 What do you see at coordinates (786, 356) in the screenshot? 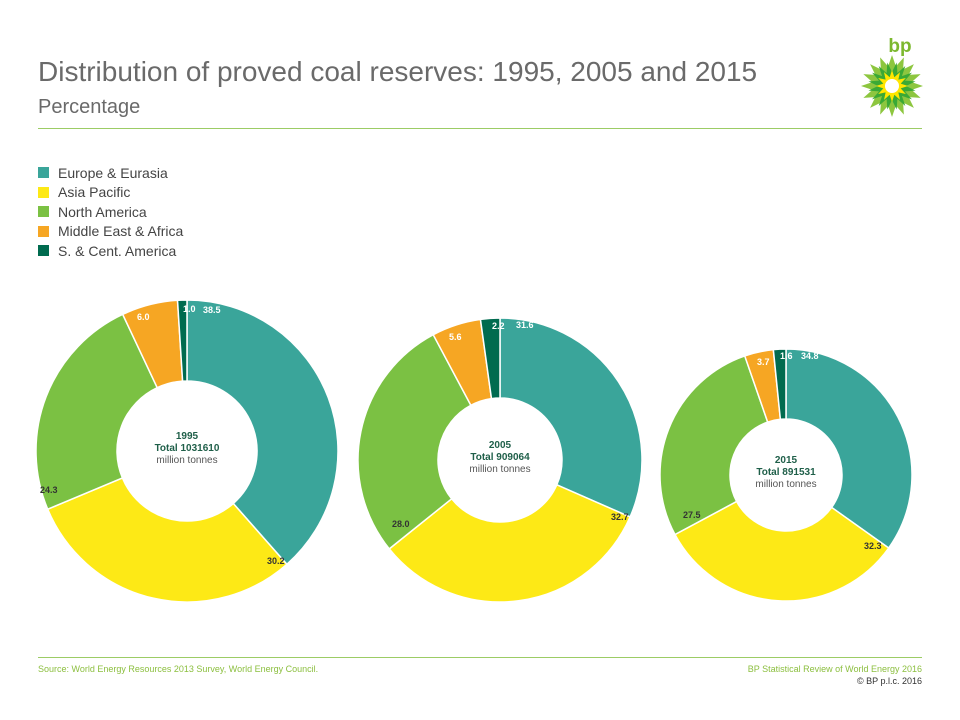
I see `slice-value-label: 1.6` at bounding box center [786, 356].